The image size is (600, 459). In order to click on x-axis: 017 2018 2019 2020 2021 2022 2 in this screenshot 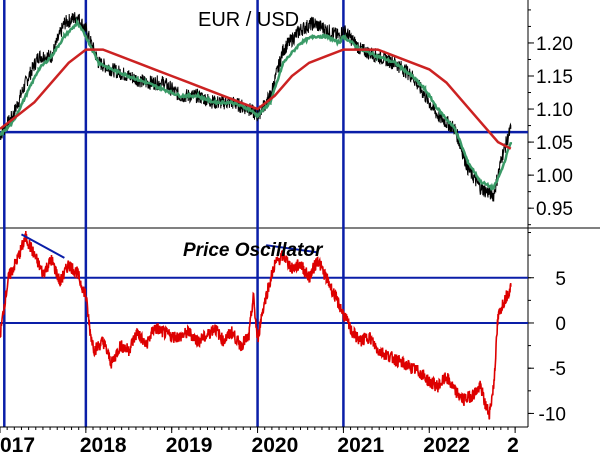, I will do `click(264, 441)`.